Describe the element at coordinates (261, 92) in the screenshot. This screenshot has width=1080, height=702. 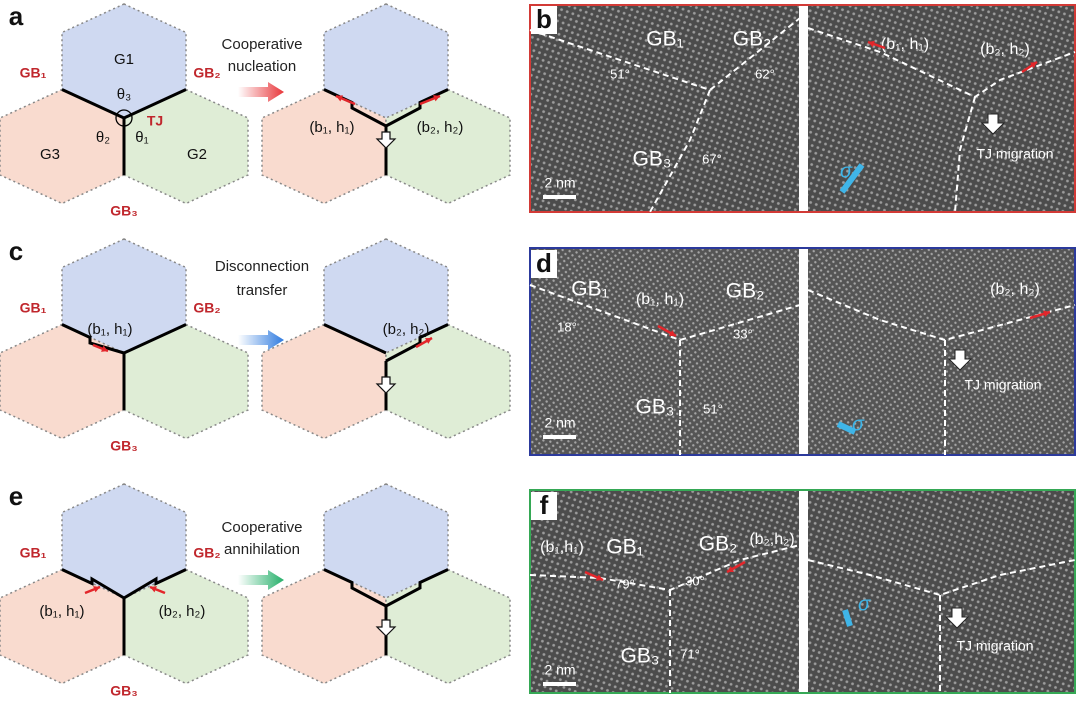
I see `process-arrow` at that location.